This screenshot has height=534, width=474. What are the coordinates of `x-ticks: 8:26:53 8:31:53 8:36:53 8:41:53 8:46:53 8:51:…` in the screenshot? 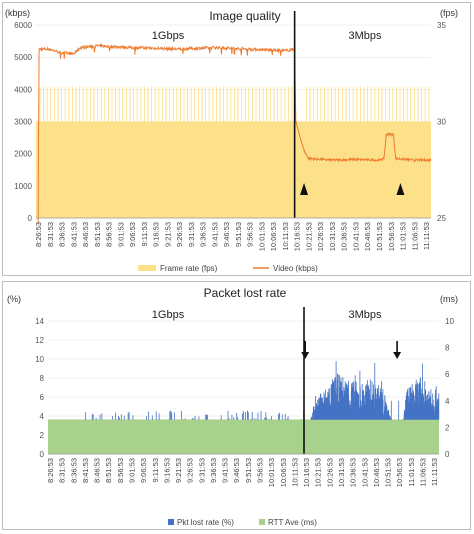 It's located at (232, 236).